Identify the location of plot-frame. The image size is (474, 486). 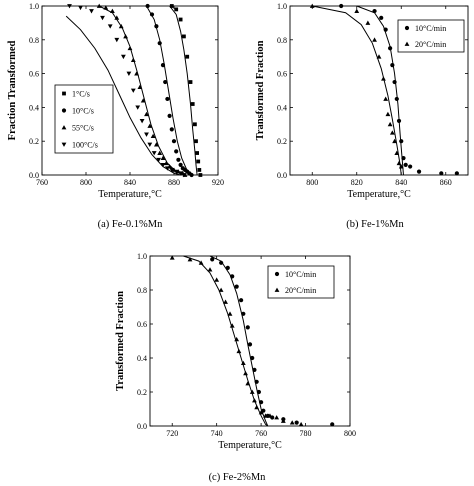
(379, 90).